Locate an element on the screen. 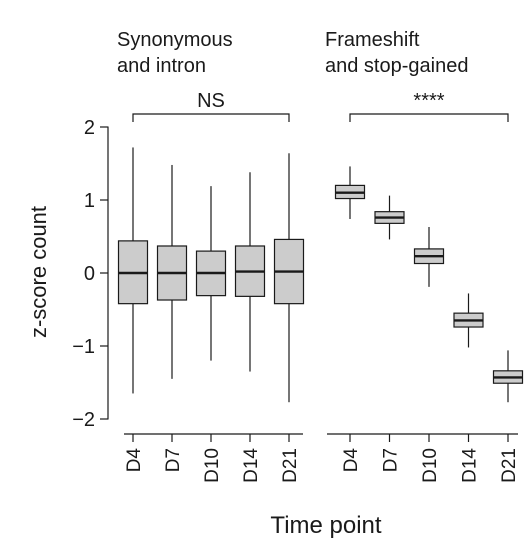  group-title-line: and stop-gained is located at coordinates (396, 66).